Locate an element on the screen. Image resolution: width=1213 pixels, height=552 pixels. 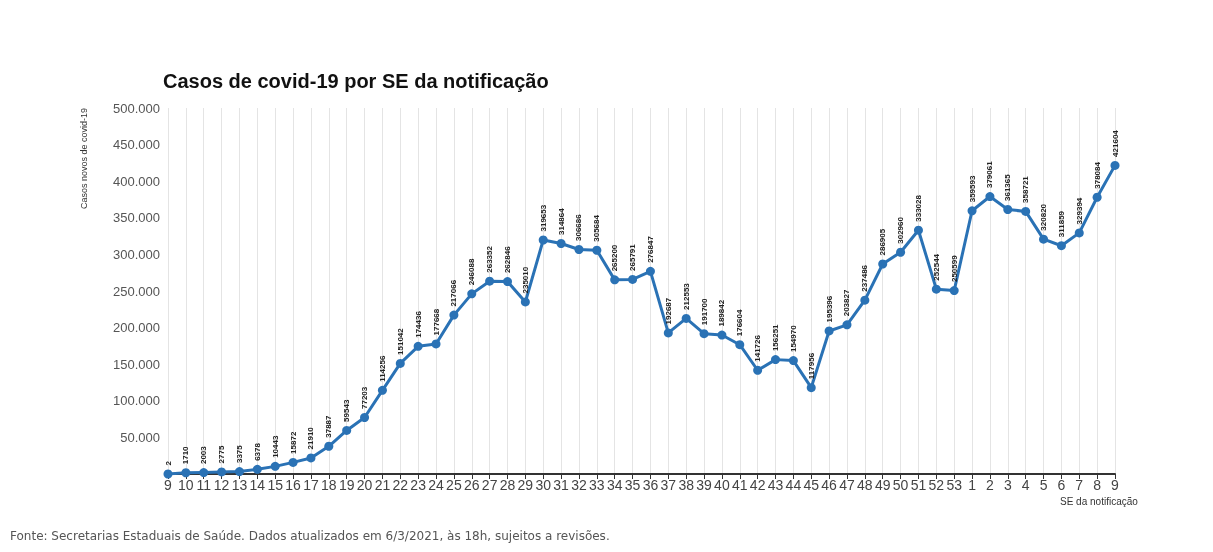
data-label: 305684 is located at coordinates (597, 228).